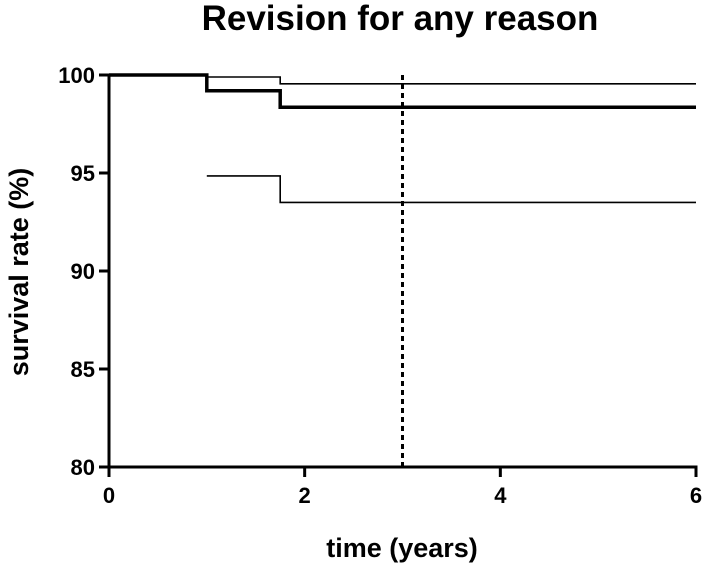 The height and width of the screenshot is (566, 707). Describe the element at coordinates (400, 19) in the screenshot. I see `chart-title: Revision for any reason` at that location.